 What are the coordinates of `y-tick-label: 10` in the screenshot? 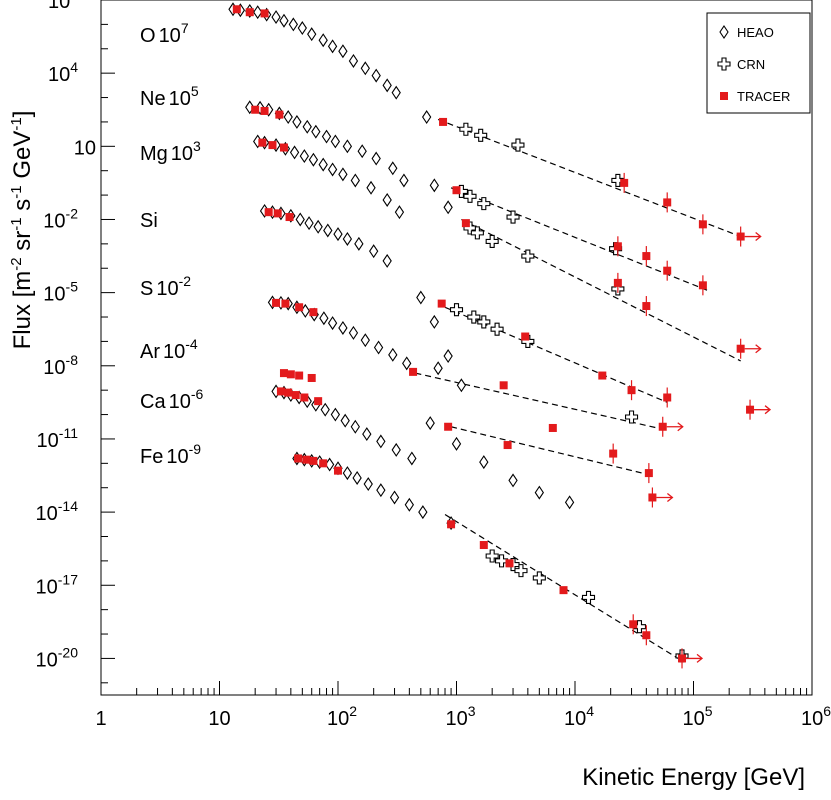 It's located at (85, 148).